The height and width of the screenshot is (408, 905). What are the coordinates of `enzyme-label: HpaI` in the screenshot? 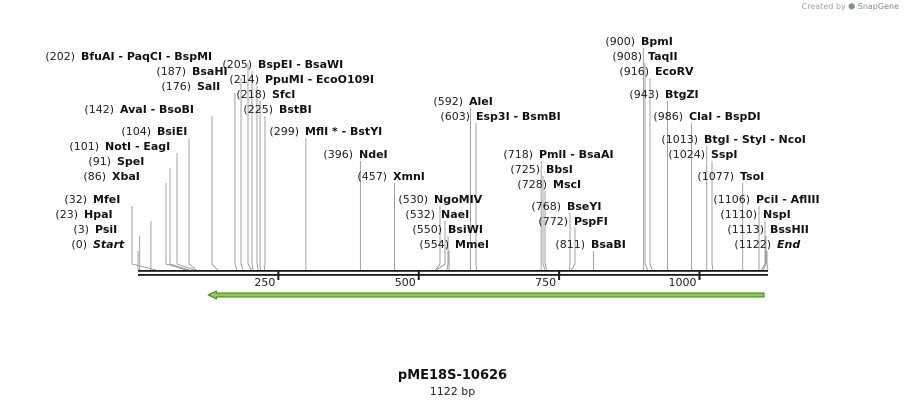 It's located at (98, 214).